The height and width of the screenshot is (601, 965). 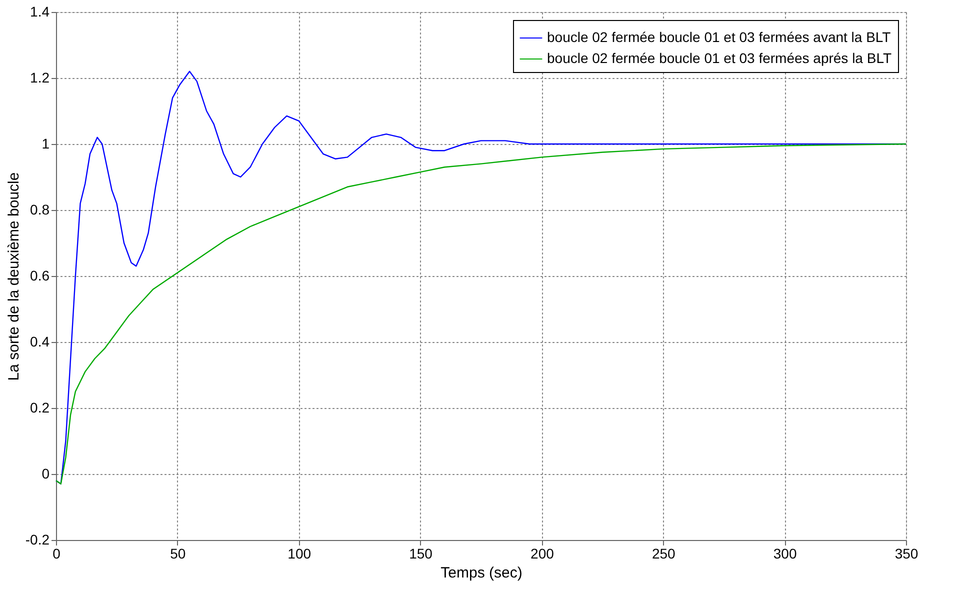 I want to click on legend-label: boucle 02 fermée boucle 01 et 03 fermées avant la BLT, so click(x=719, y=37).